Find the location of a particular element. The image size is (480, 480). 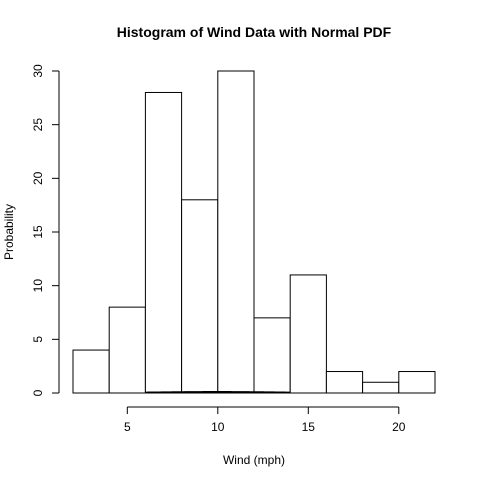

y-tick-label: 0 is located at coordinates (38, 392).